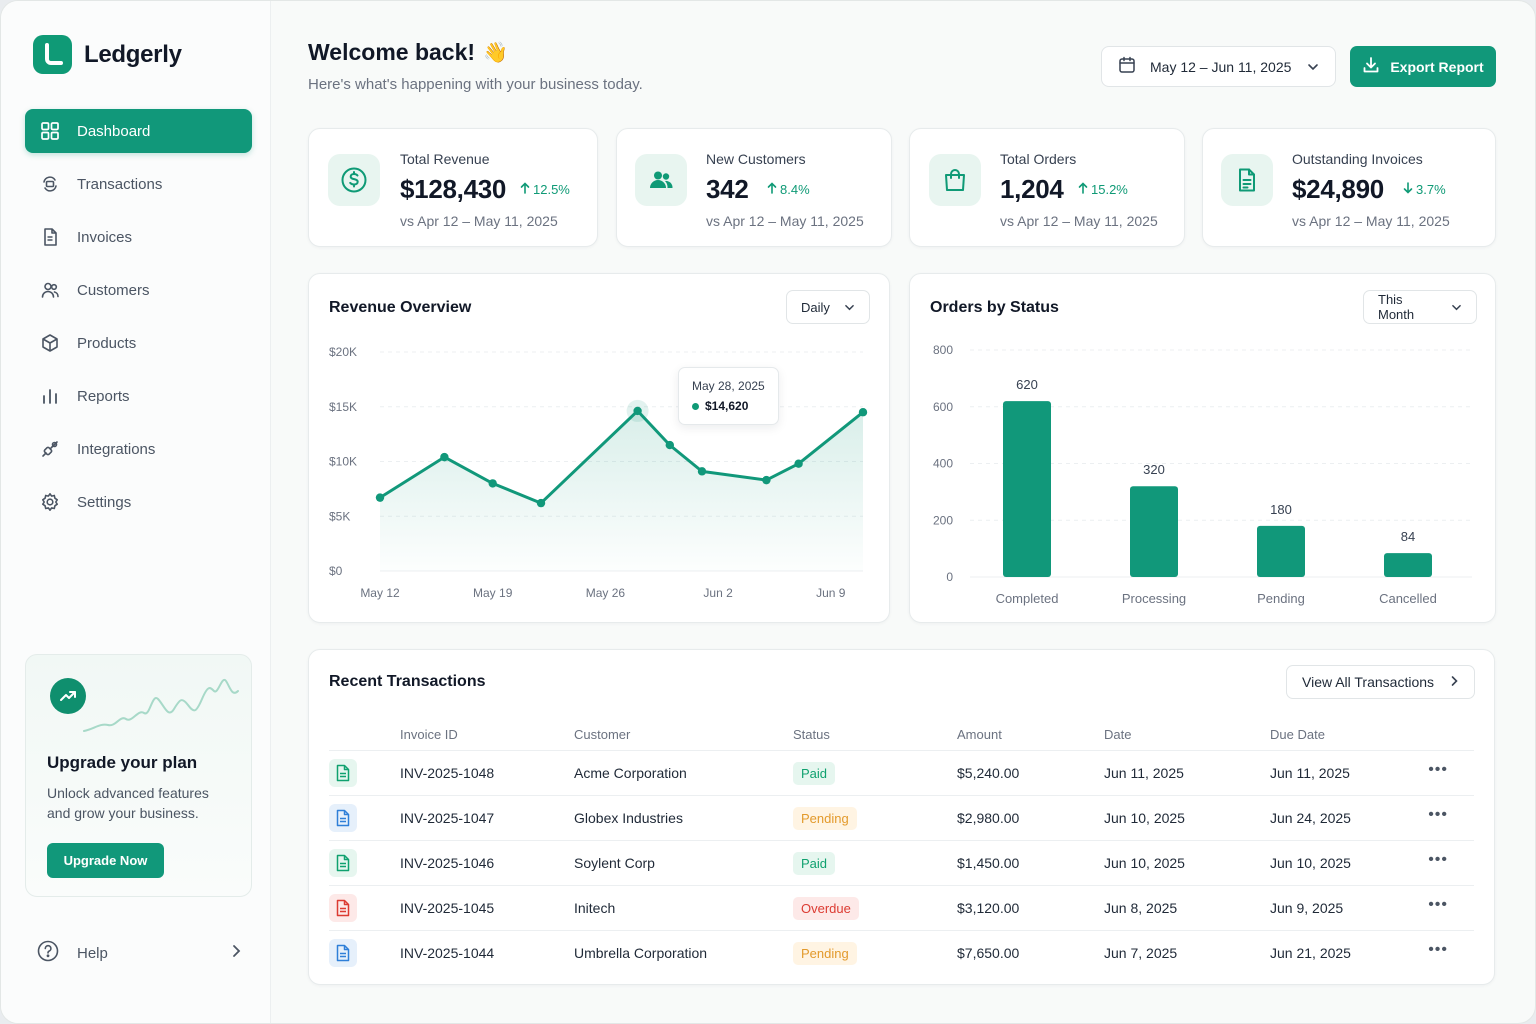  I want to click on customer-name: Globex Industries, so click(628, 818).